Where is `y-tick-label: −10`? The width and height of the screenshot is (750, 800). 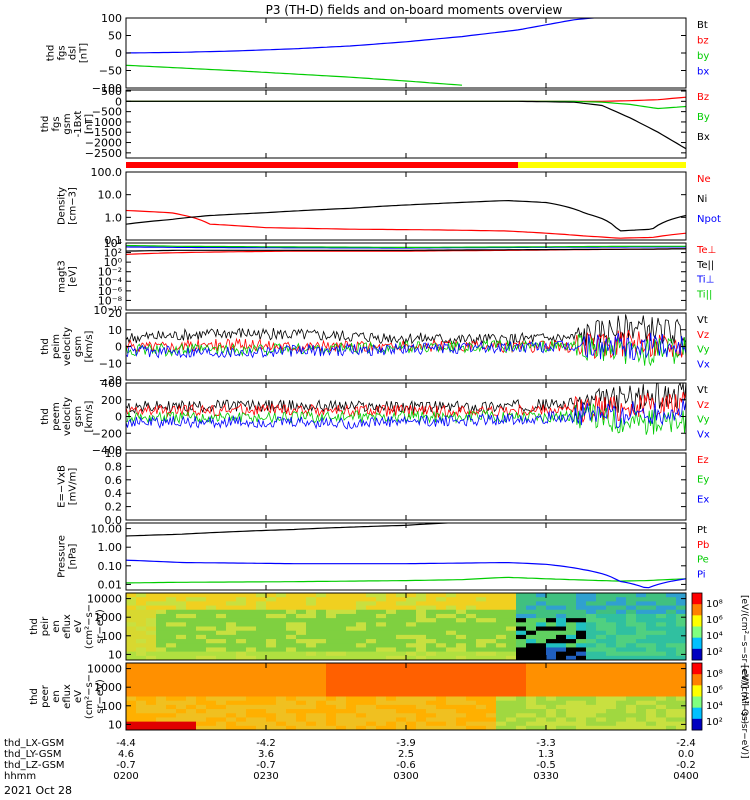 y-tick-label: −10 is located at coordinates (110, 363).